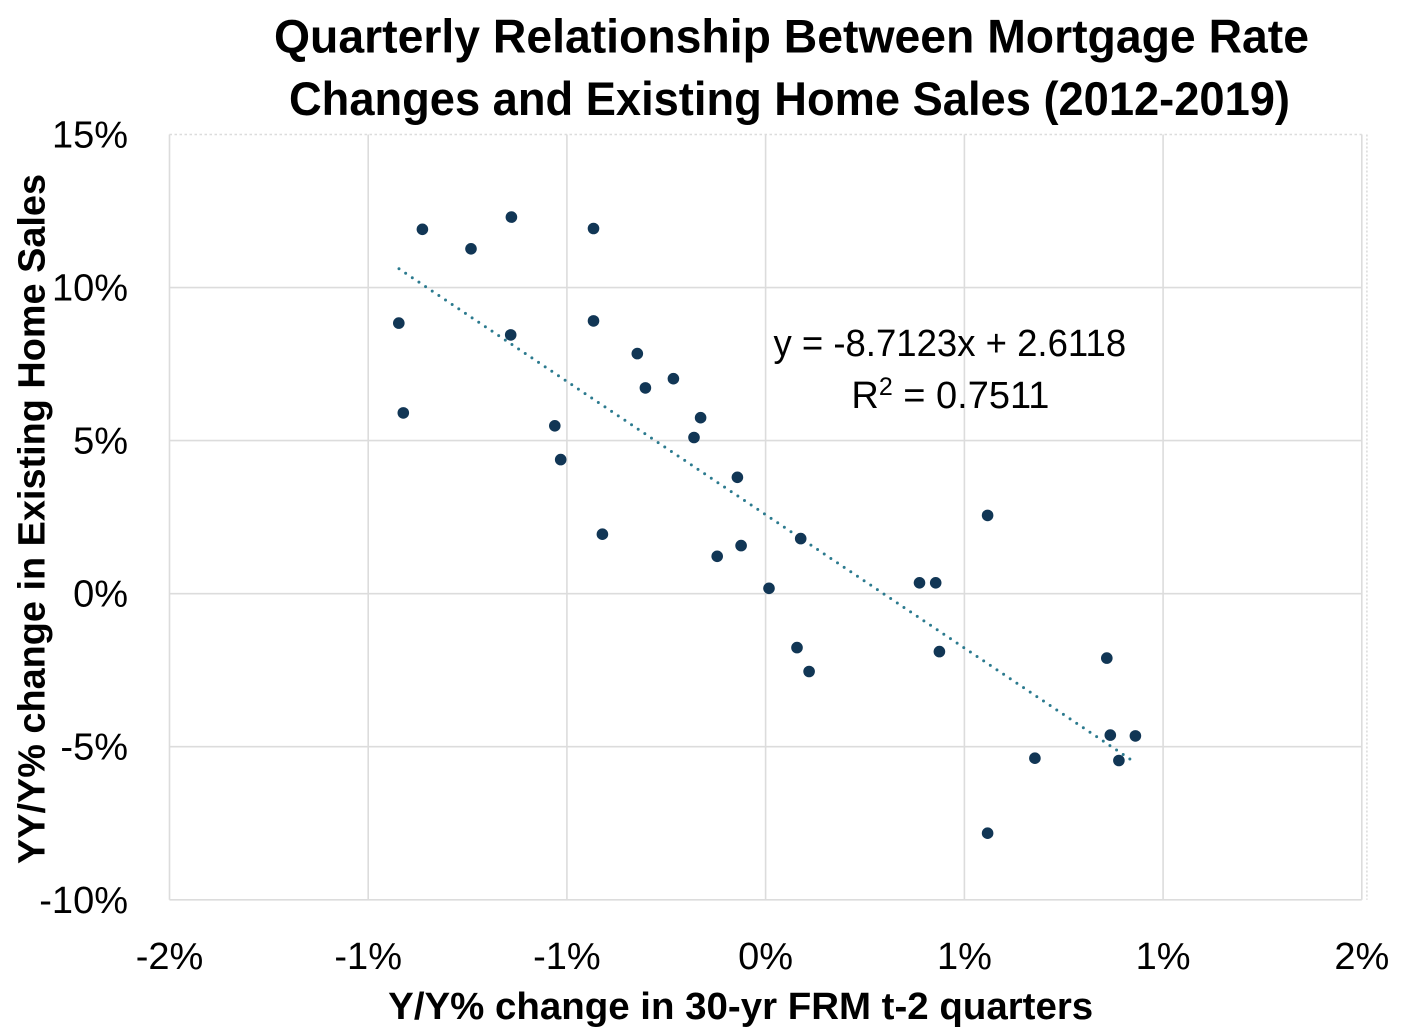  Describe the element at coordinates (94, 748) in the screenshot. I see `svg-text: -5%` at that location.